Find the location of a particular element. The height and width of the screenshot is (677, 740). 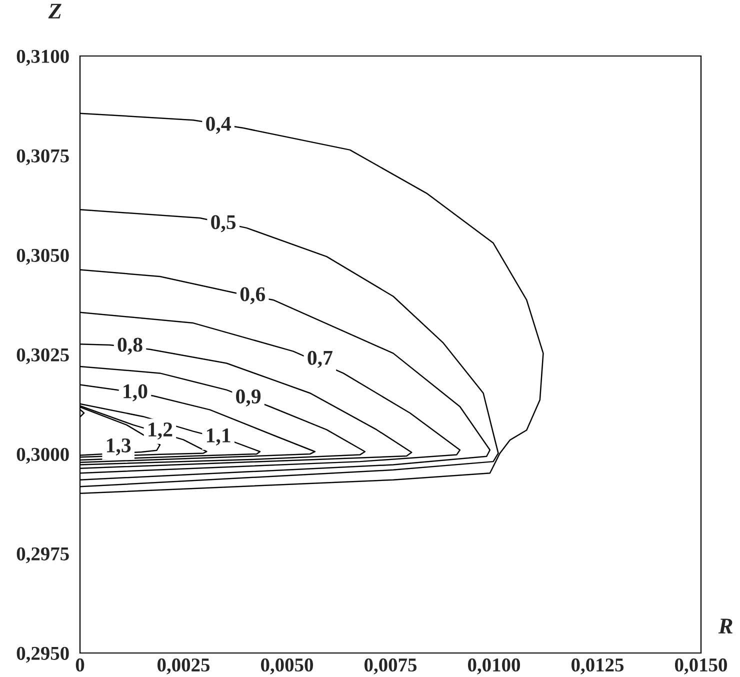

annotation: 1,3 is located at coordinates (118, 447).